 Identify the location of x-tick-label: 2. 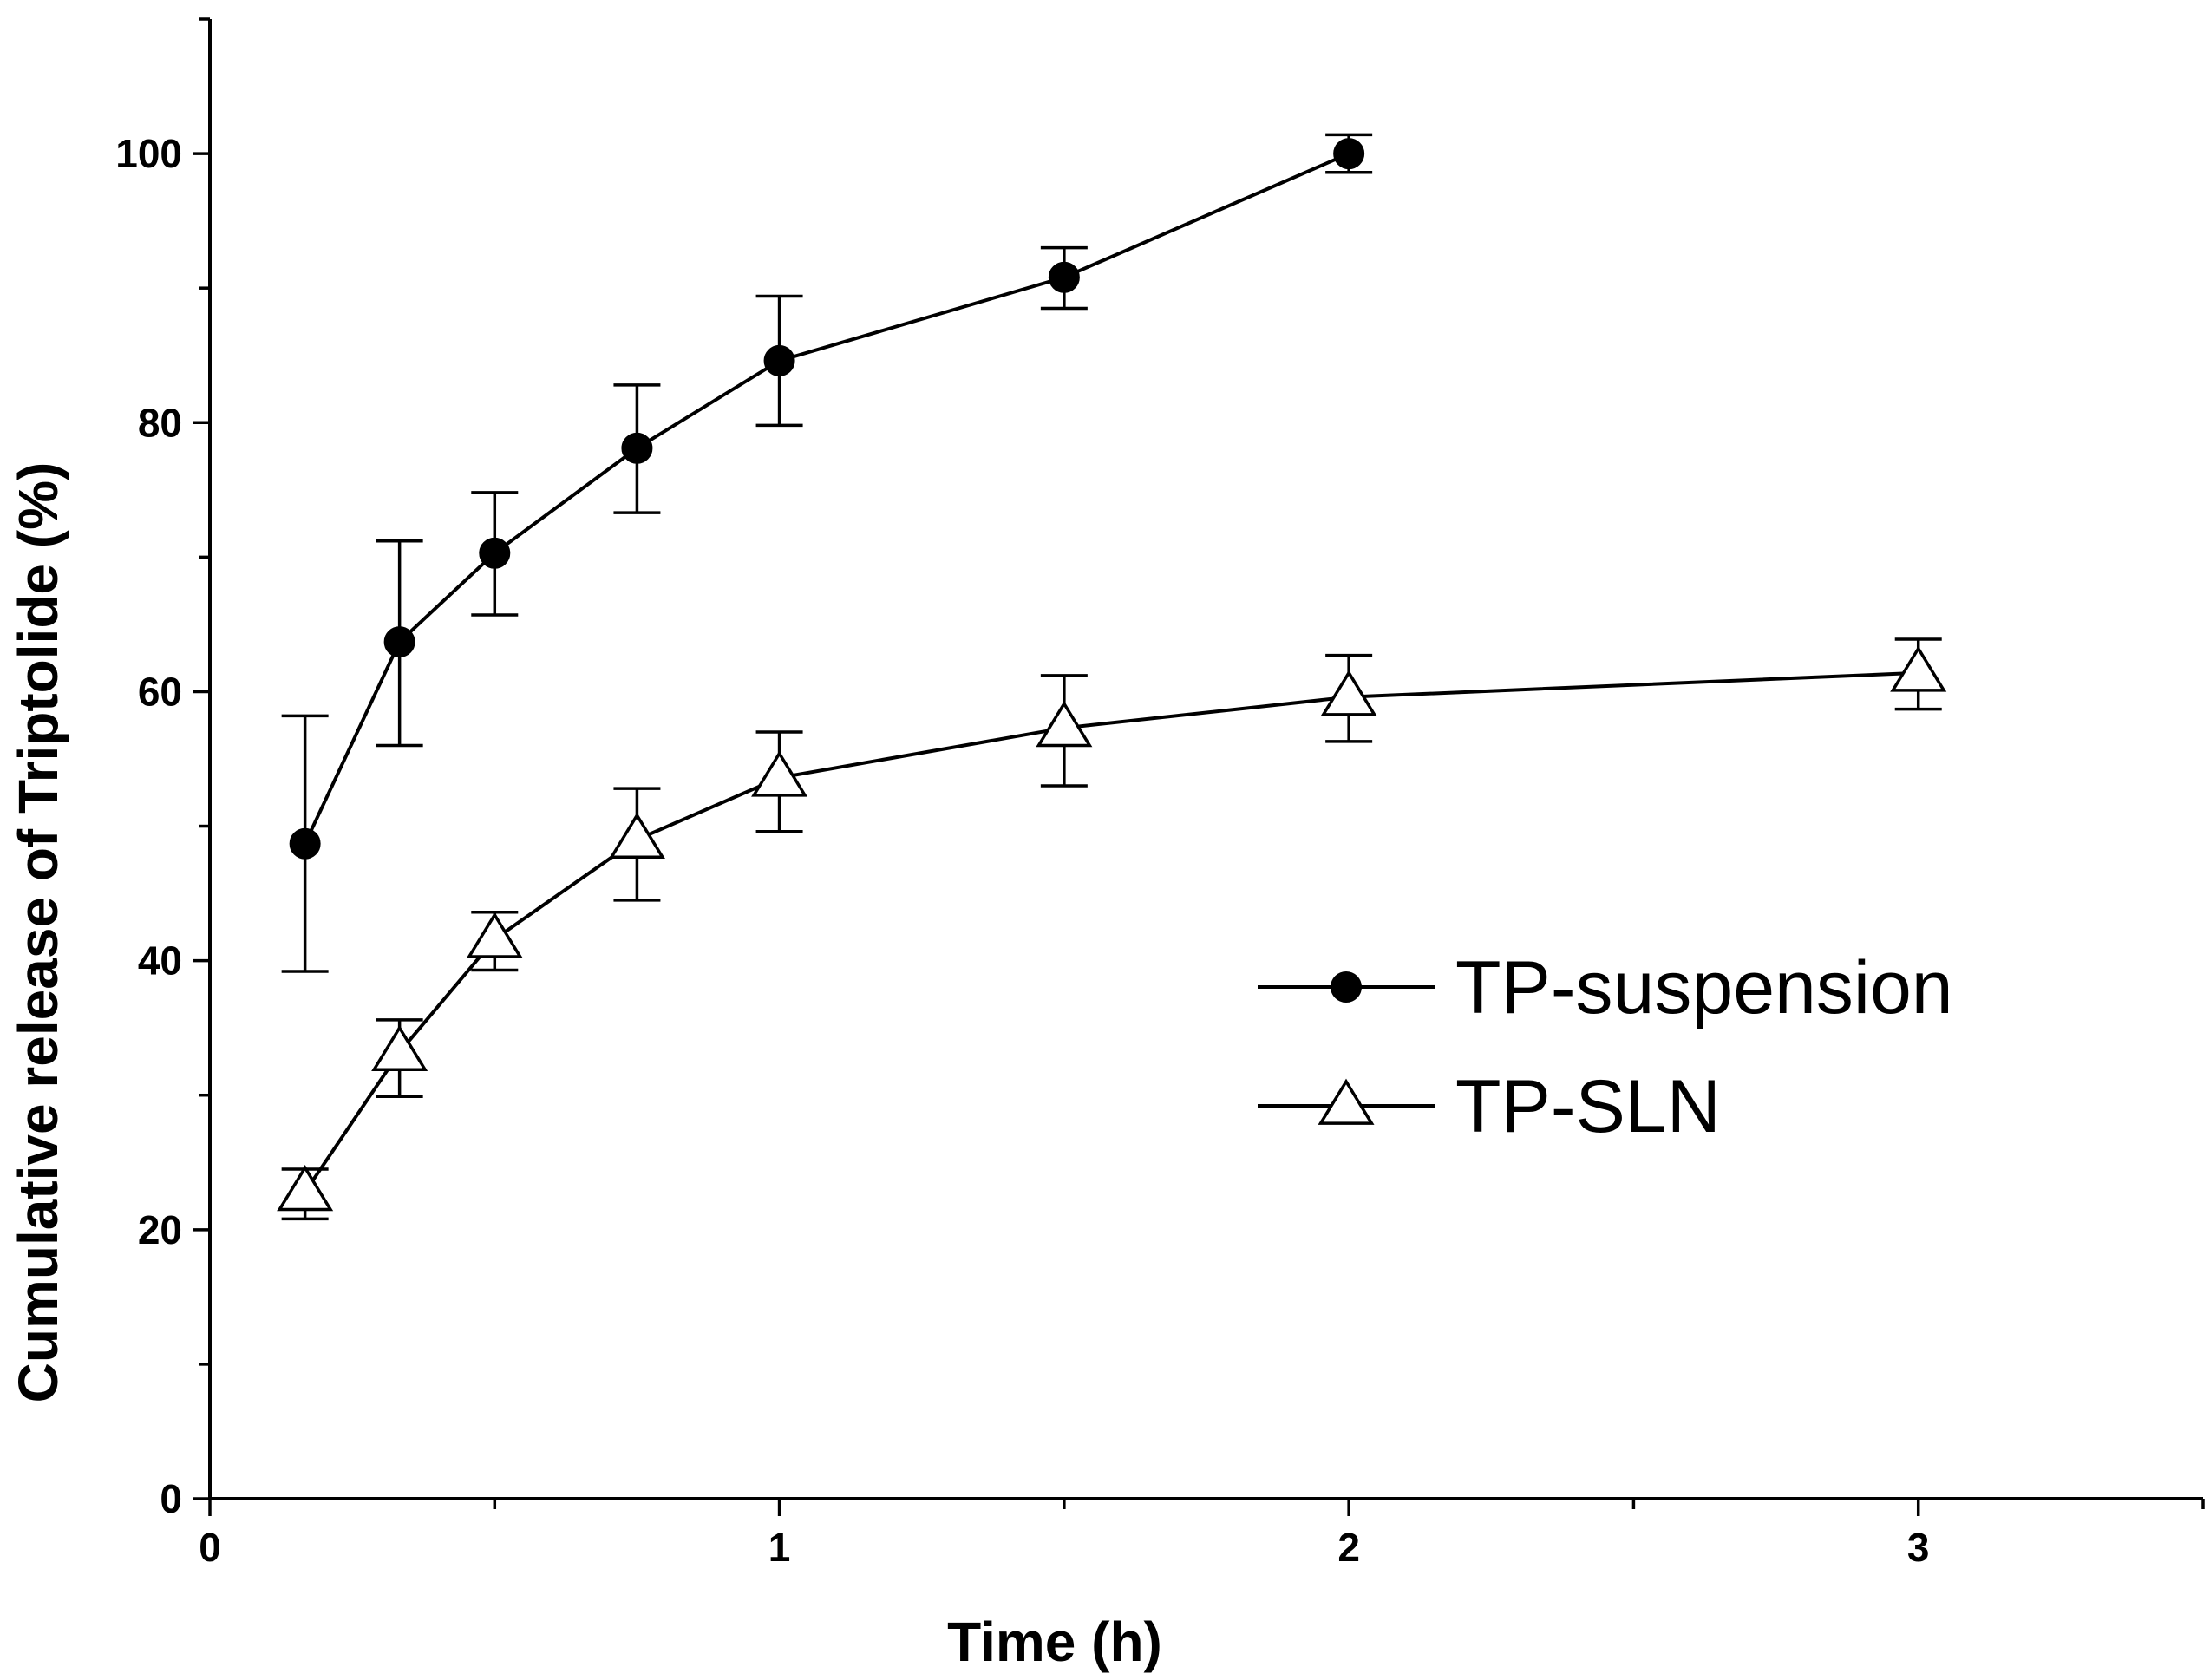
(1348, 1547).